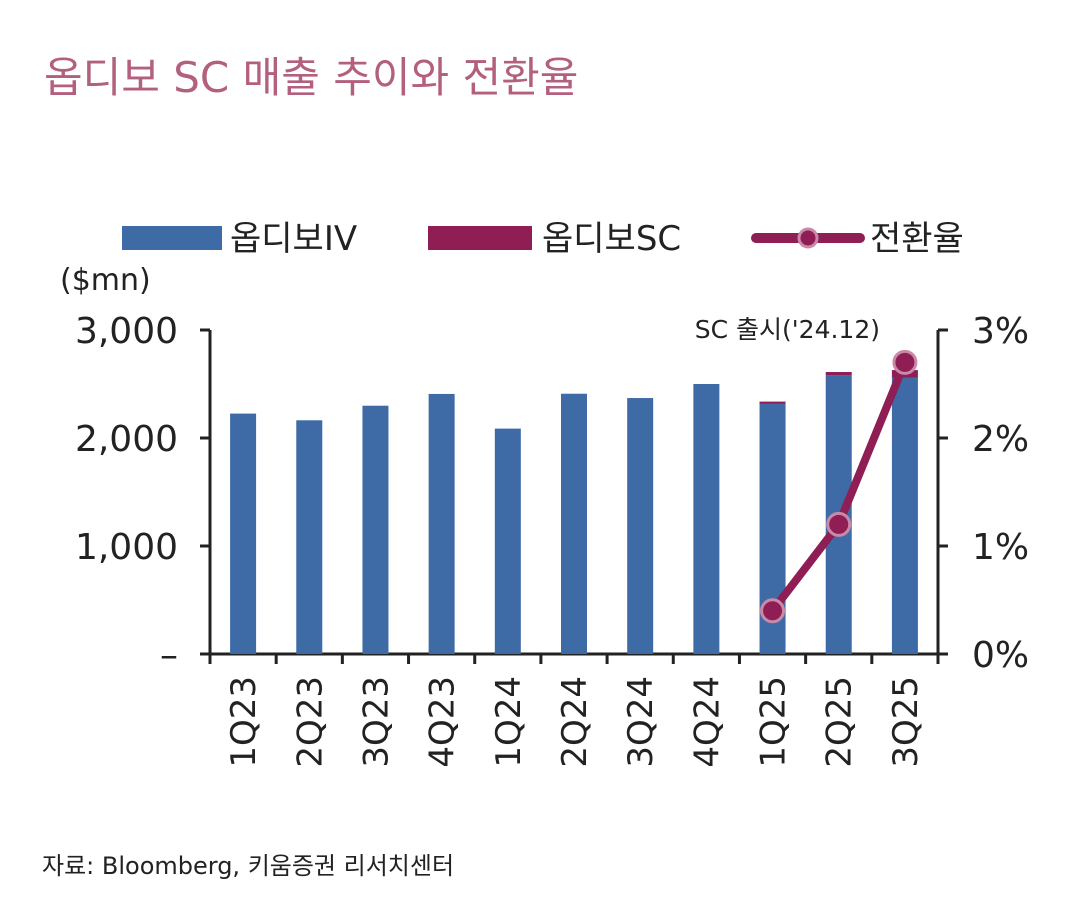 The width and height of the screenshot is (1080, 910). Describe the element at coordinates (1000, 439) in the screenshot. I see `right-tick-label: 2%` at that location.